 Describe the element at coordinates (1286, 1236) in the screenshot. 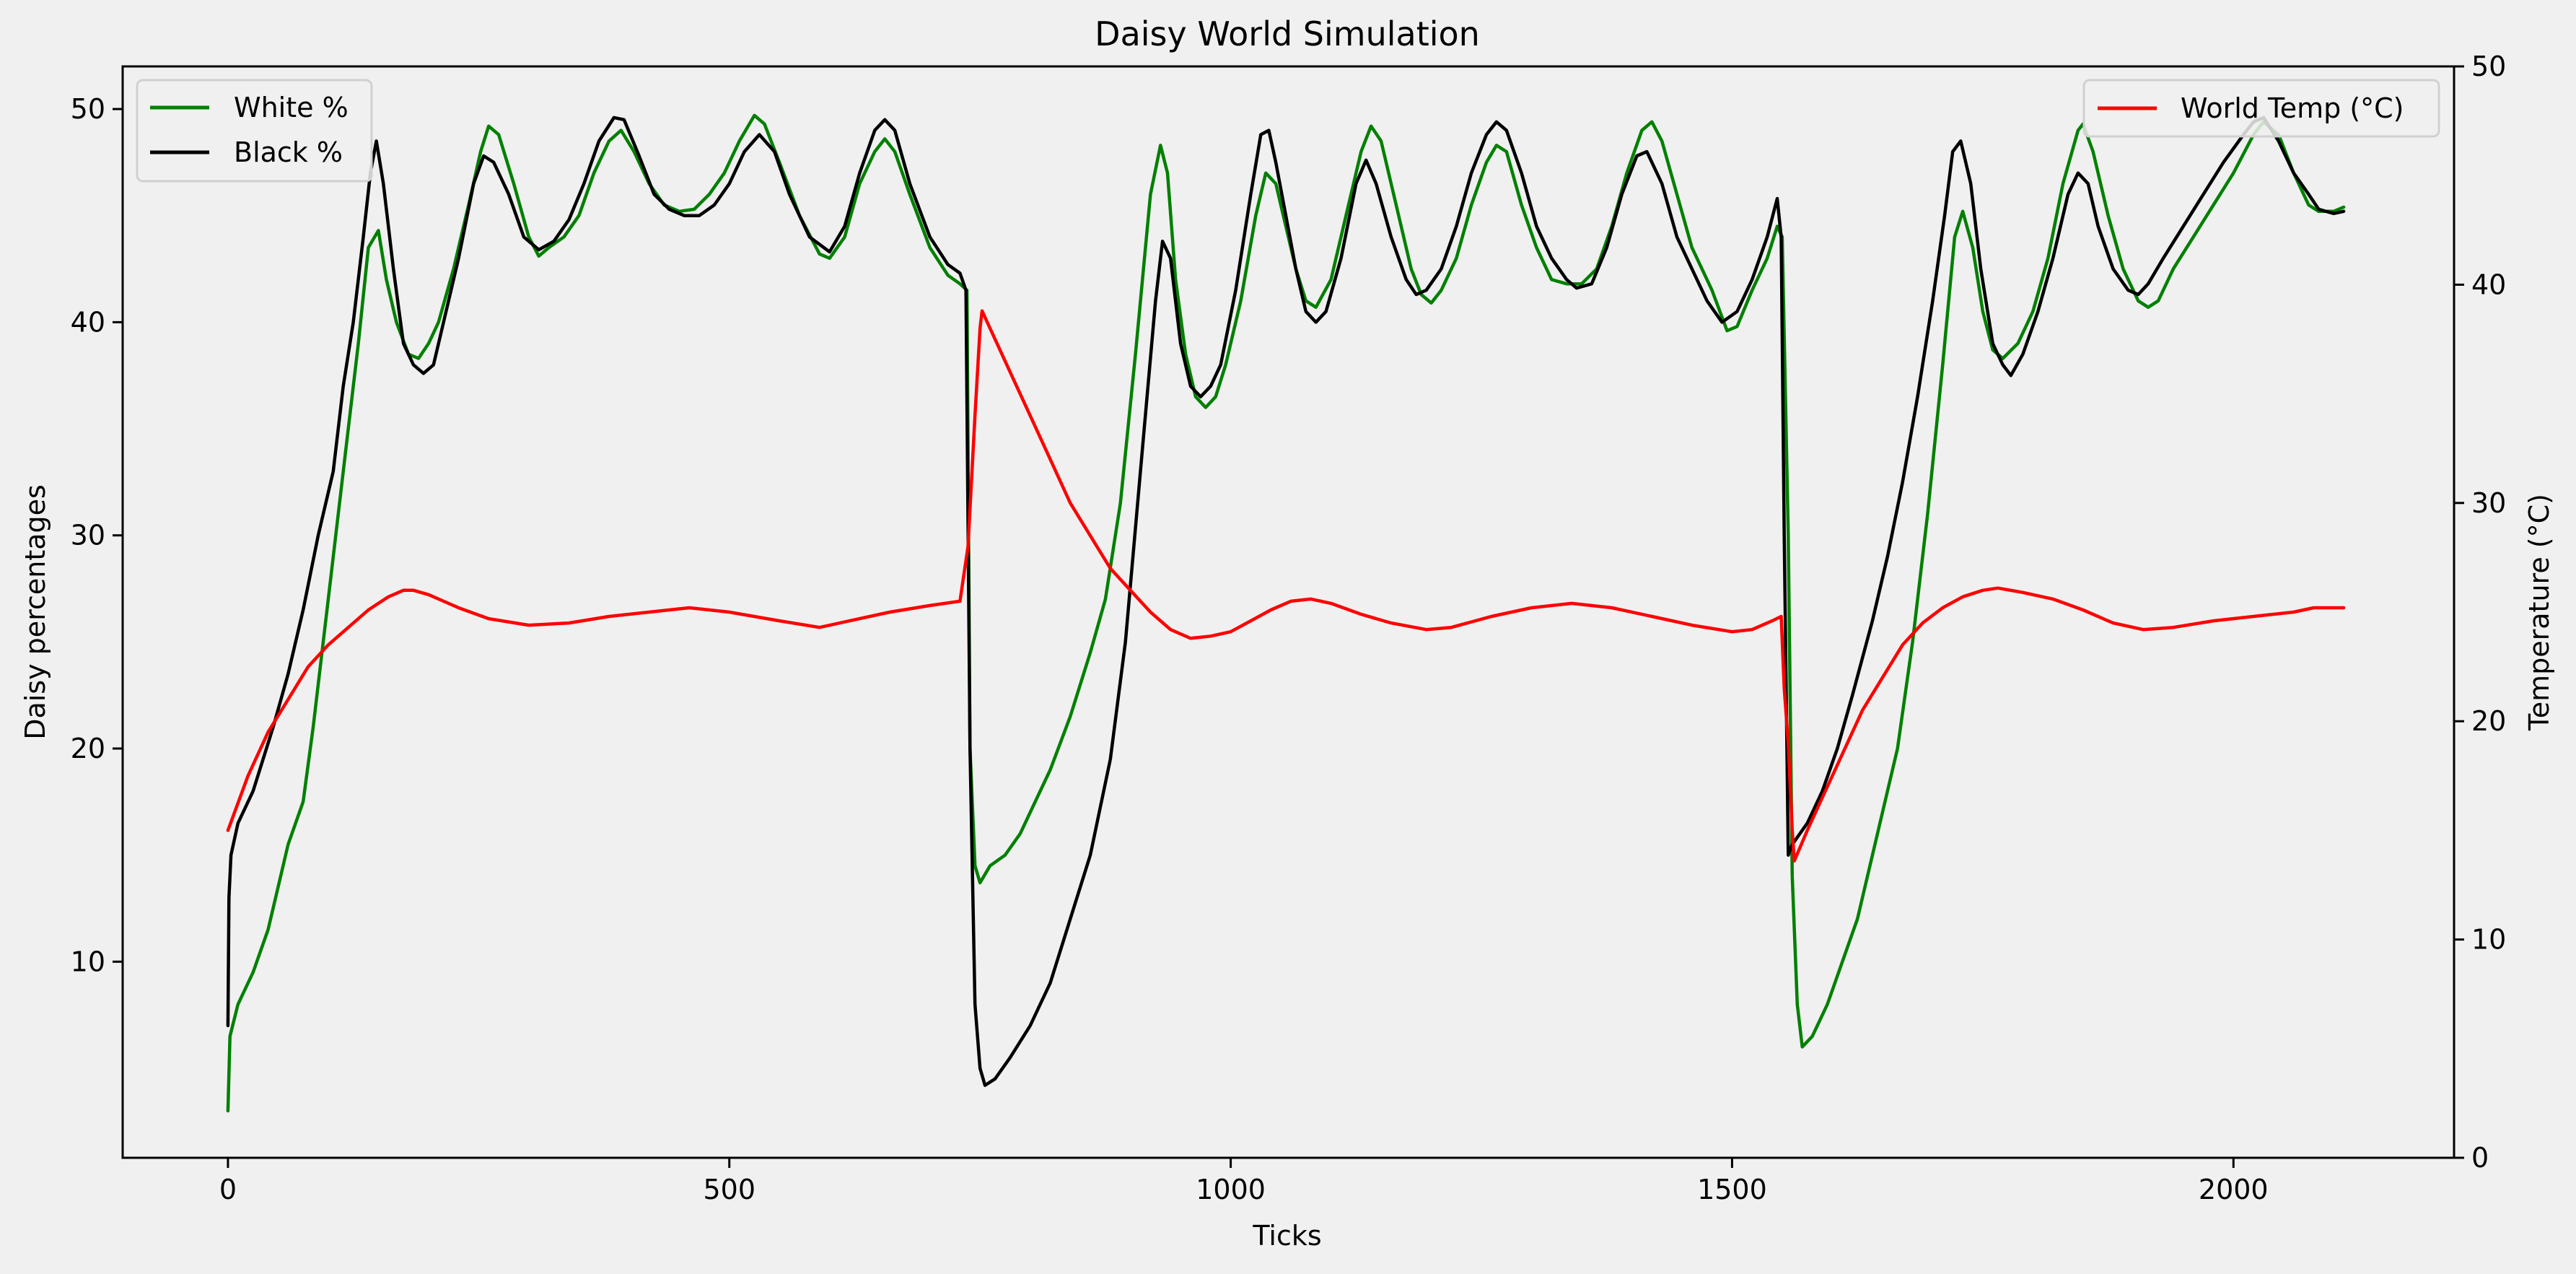

I see `x-axis-label: Ticks` at that location.